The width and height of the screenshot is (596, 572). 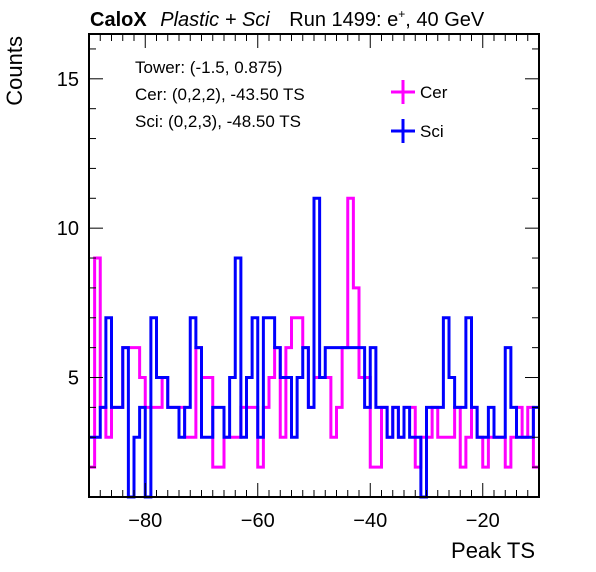 I want to click on legend-label-sci: Sci, so click(x=432, y=131).